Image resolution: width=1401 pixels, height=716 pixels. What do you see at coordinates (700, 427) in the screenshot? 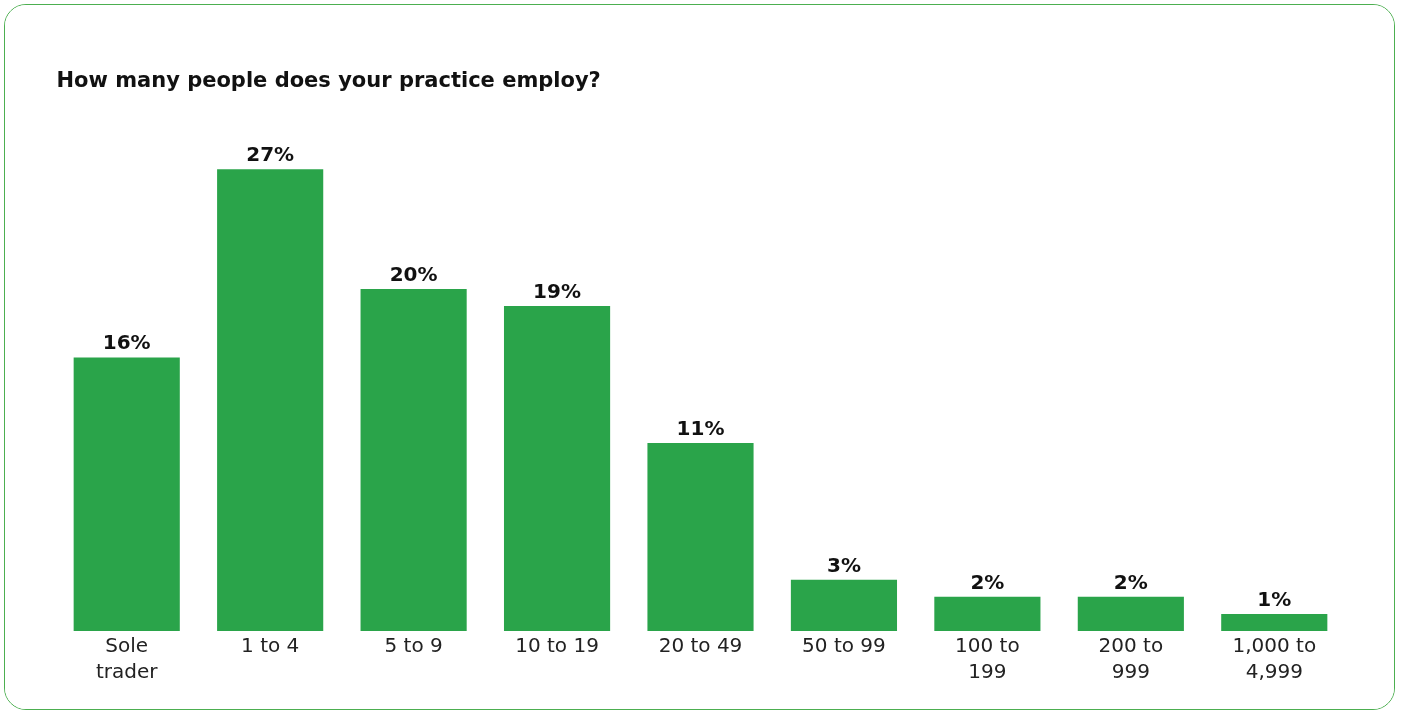
I see `data-label: 11%` at bounding box center [700, 427].